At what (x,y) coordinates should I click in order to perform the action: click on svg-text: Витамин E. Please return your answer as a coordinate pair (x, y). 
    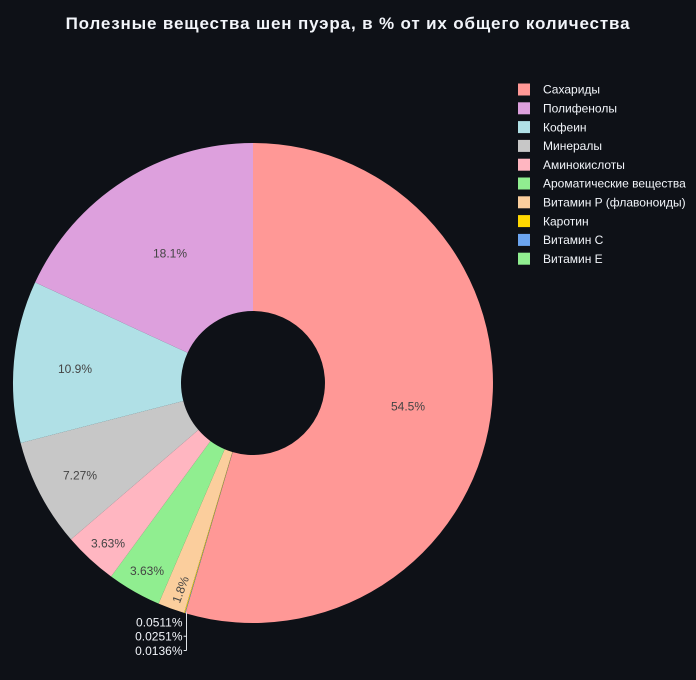
    Looking at the image, I should click on (573, 259).